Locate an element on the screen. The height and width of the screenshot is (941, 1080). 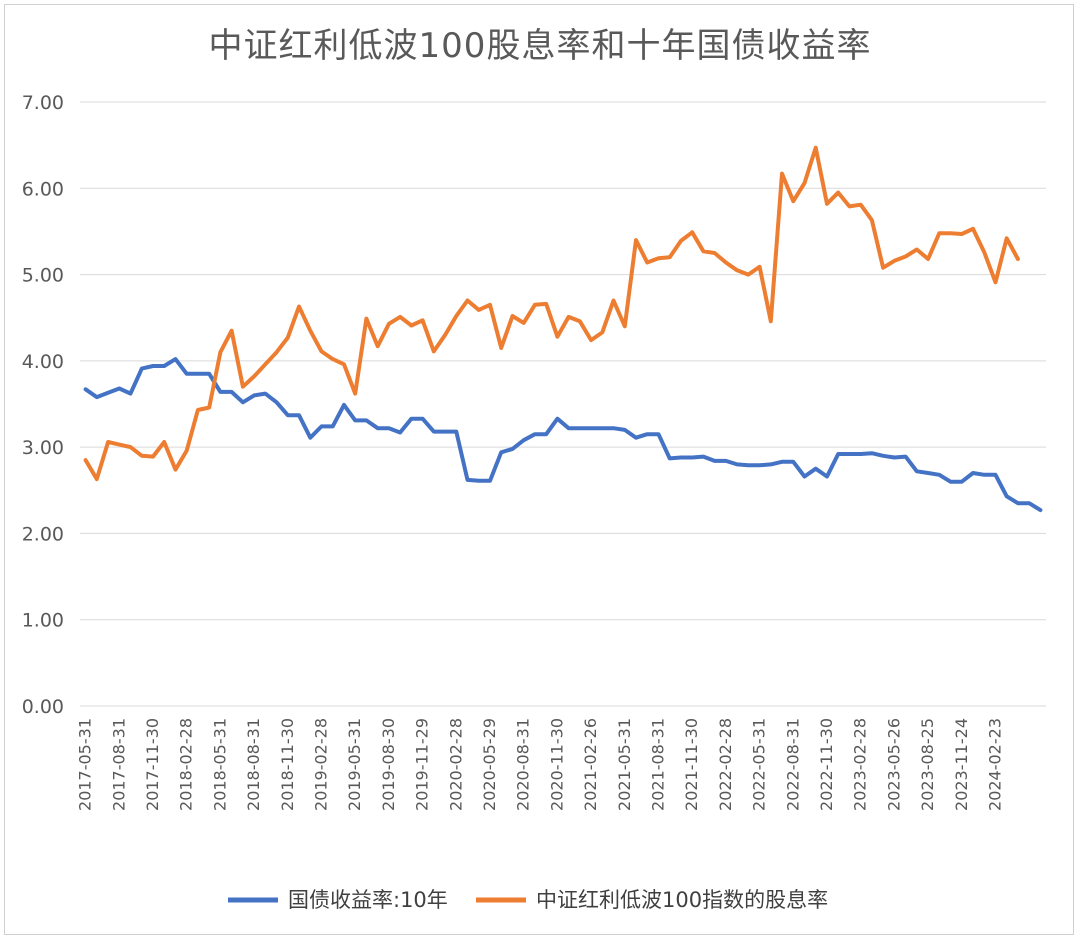
x-tick-label: 2022-05-31 is located at coordinates (759, 764).